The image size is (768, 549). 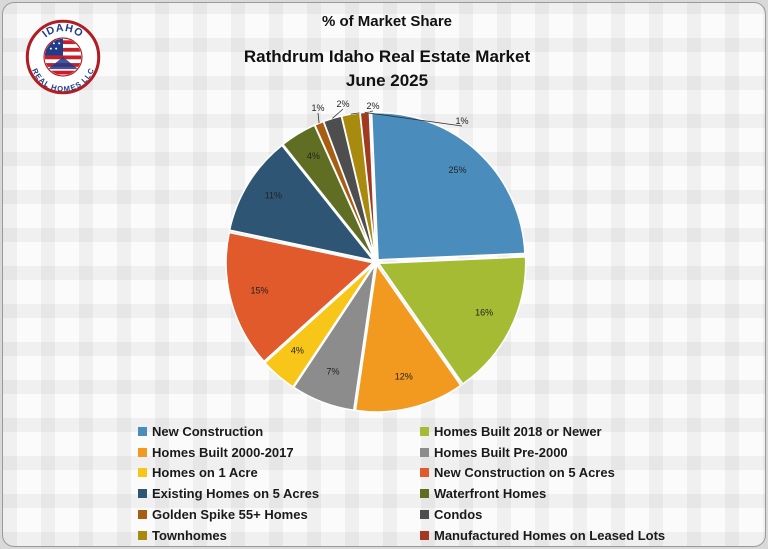 What do you see at coordinates (458, 515) in the screenshot?
I see `legend-label-9: Condos` at bounding box center [458, 515].